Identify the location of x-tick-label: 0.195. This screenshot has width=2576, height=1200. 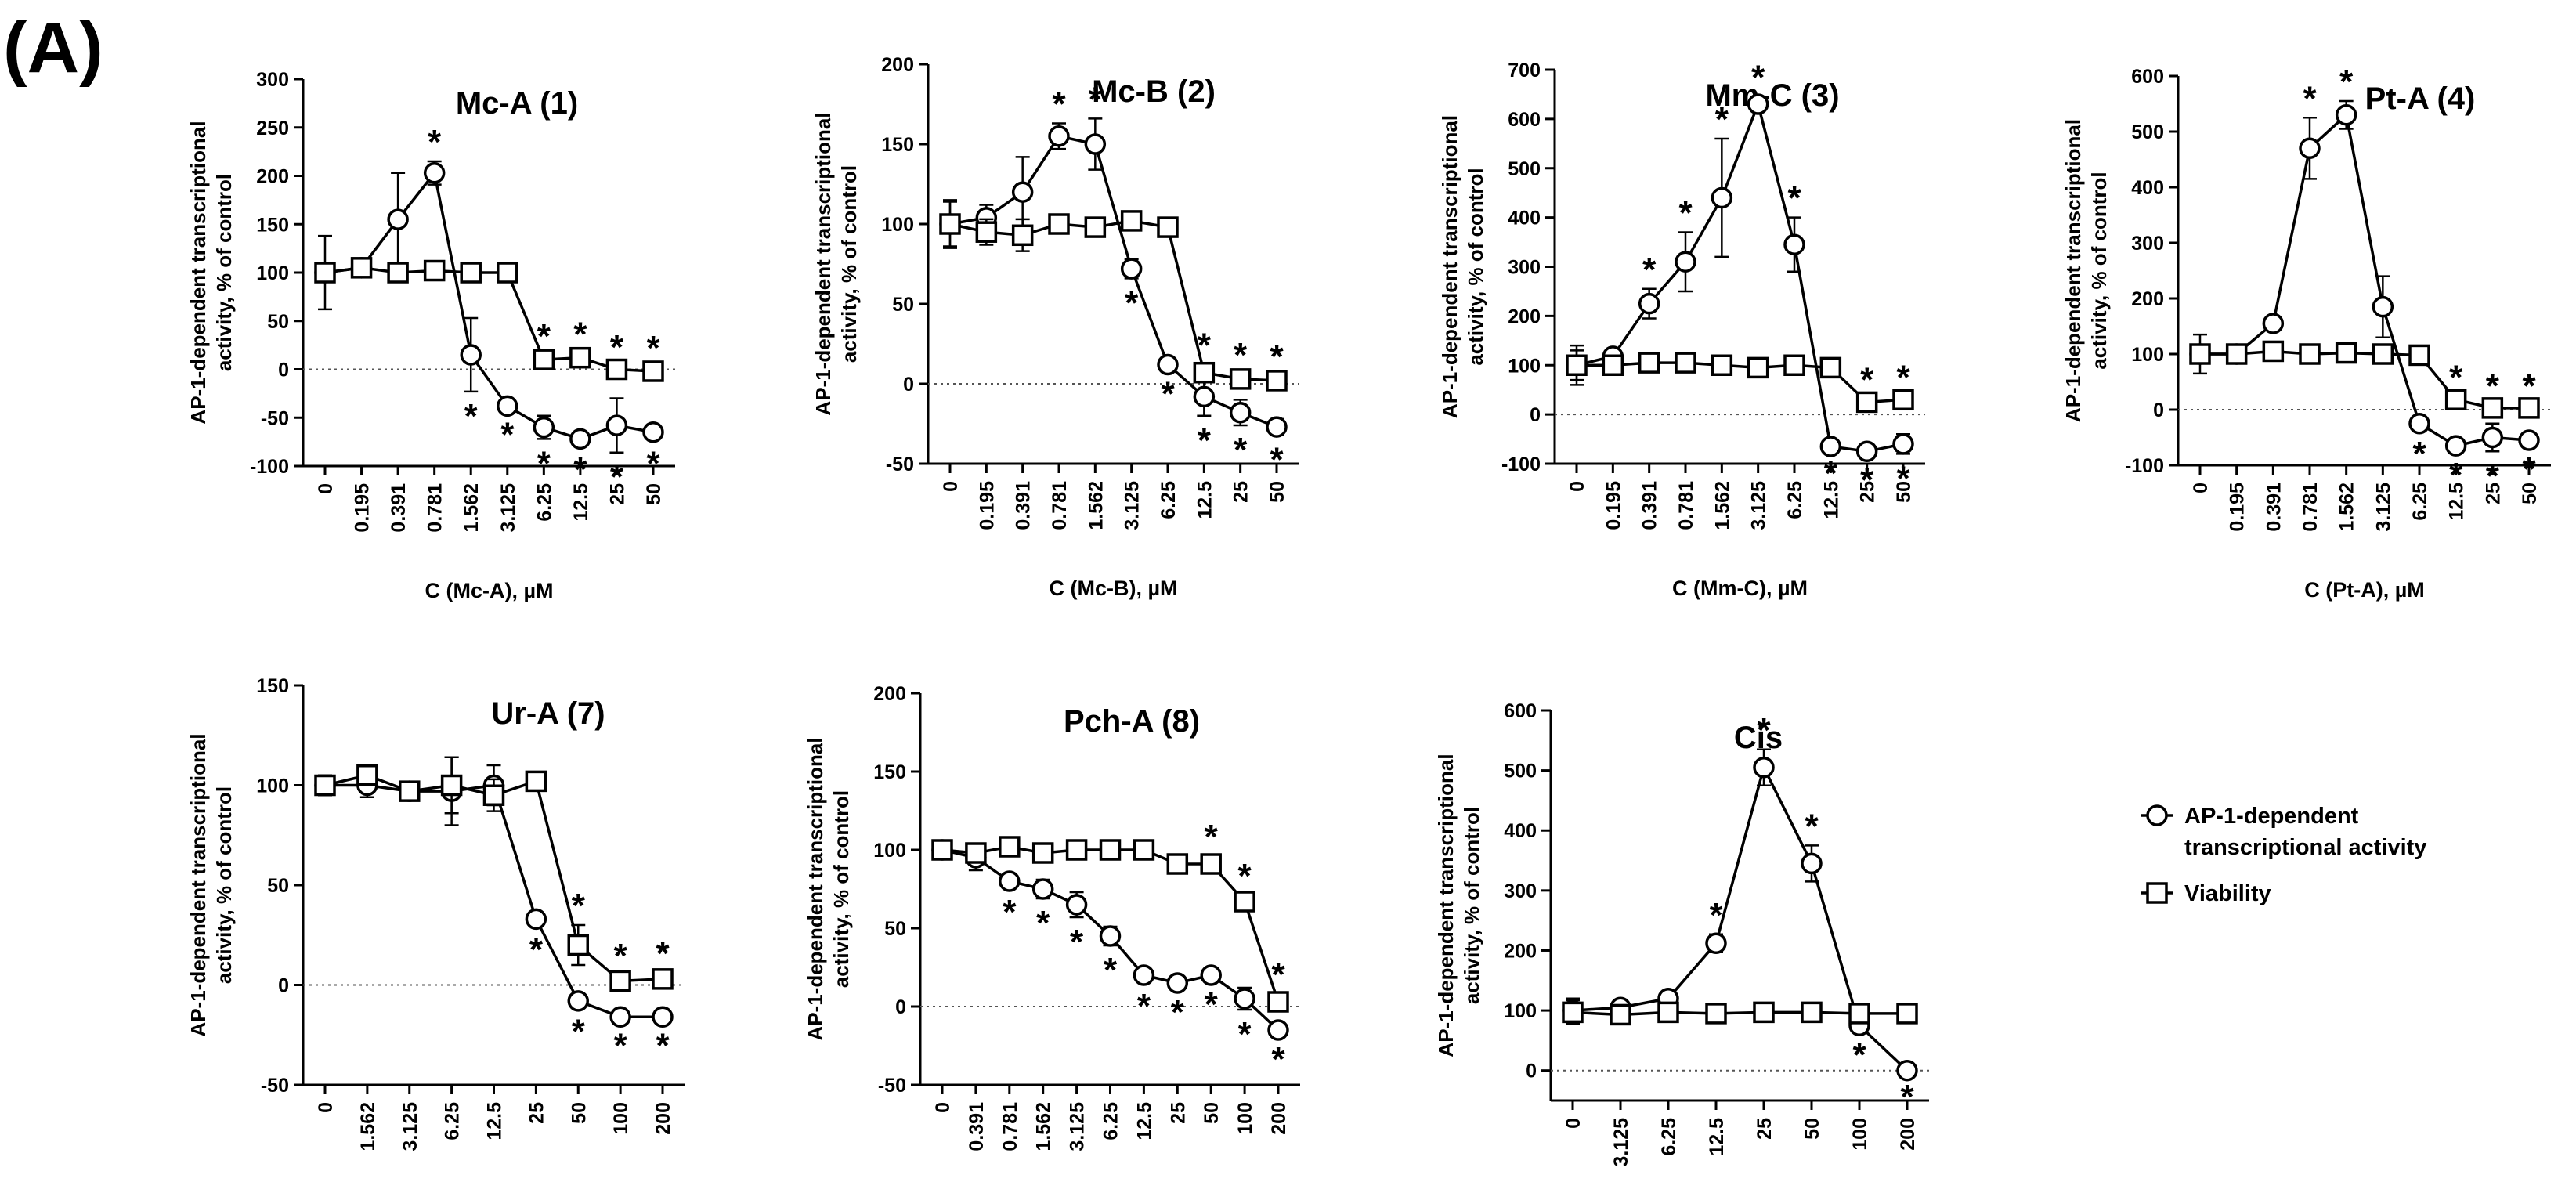
(987, 506).